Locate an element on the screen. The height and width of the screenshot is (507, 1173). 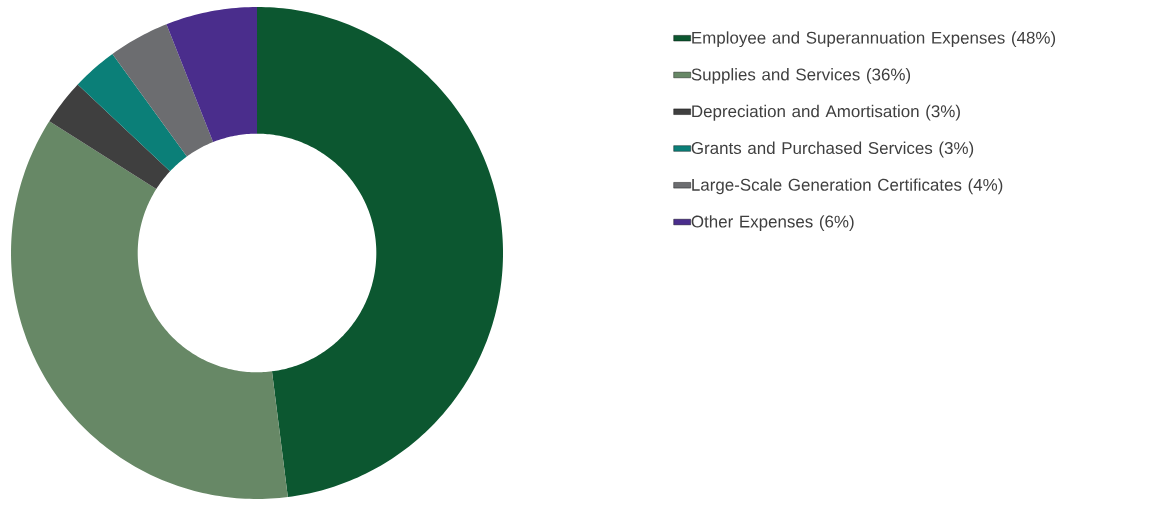
legend-label: Large-Scale Generation Certificates (4%) is located at coordinates (847, 186).